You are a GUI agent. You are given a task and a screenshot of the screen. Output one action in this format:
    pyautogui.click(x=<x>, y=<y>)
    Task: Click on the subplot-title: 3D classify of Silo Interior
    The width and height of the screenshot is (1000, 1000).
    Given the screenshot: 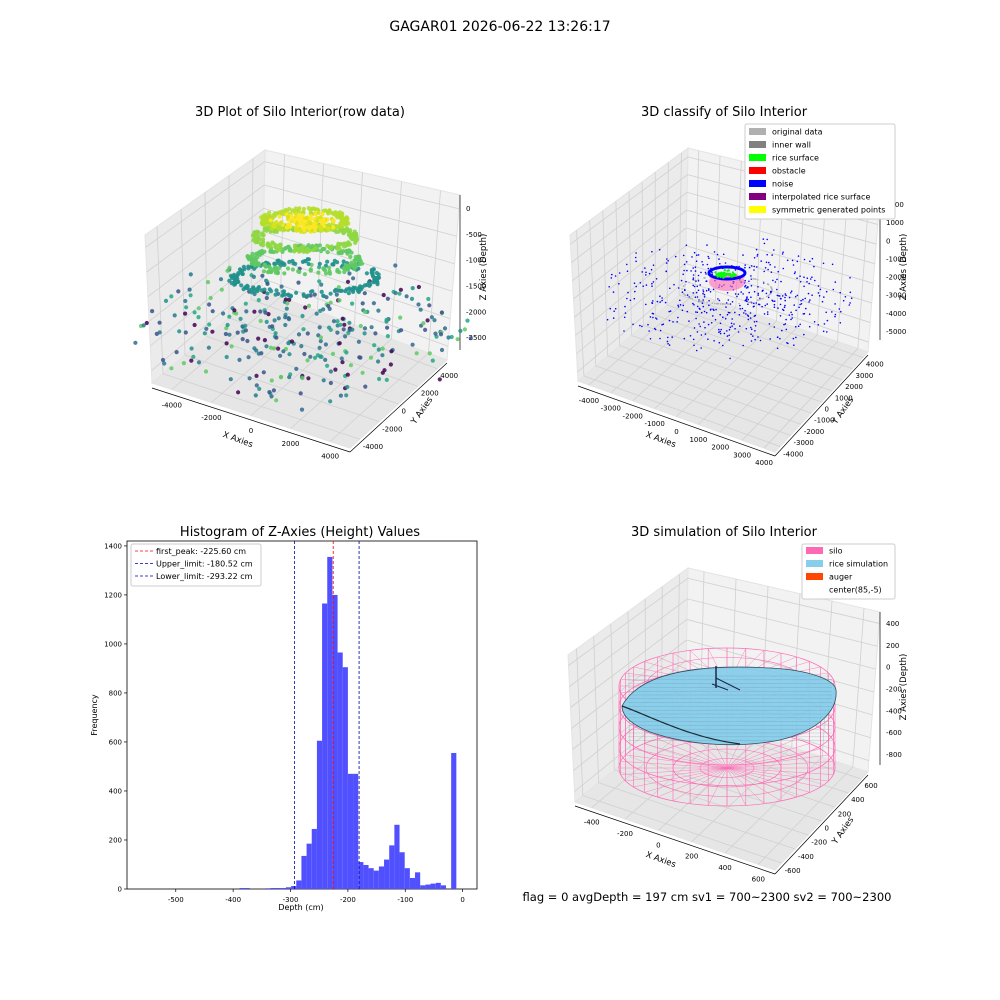 What is the action you would take?
    pyautogui.click(x=724, y=112)
    